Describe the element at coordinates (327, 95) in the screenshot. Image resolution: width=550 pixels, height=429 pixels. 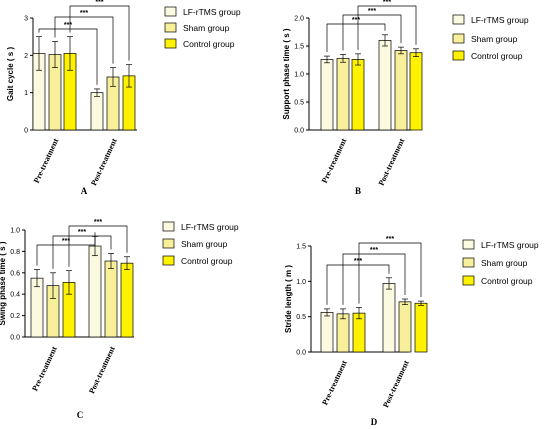
I see `bar-lf-rtms-group-pre-treatment` at that location.